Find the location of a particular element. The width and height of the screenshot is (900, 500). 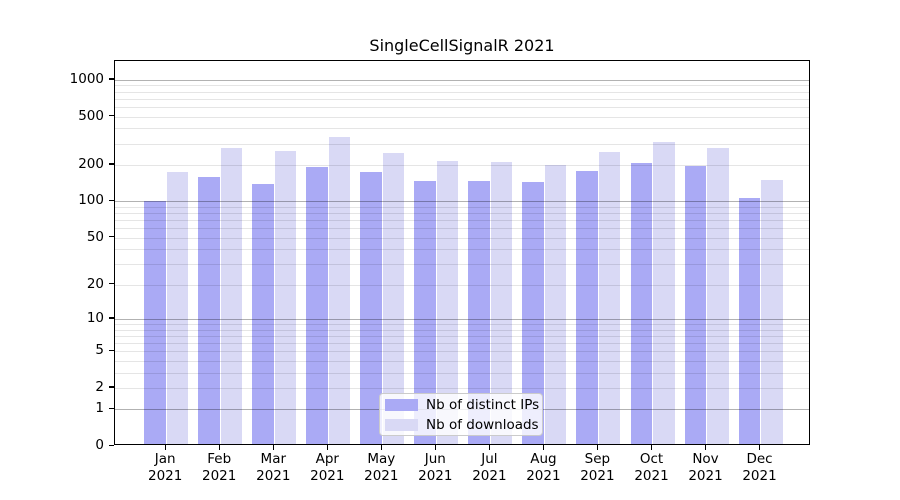

bar-downloads-apr is located at coordinates (339, 290).